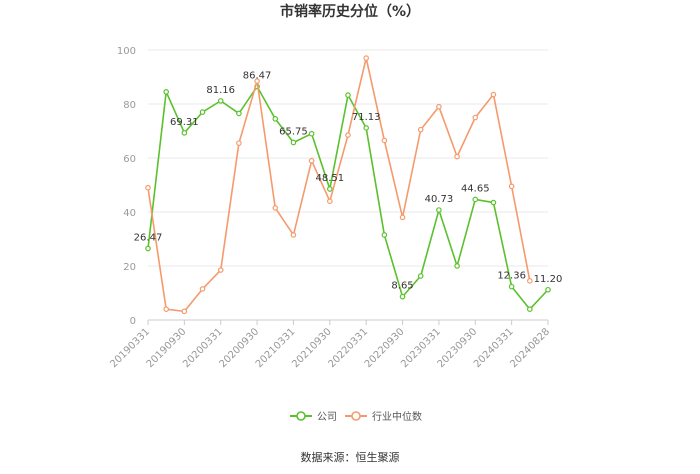  I want to click on data-label: 65.75, so click(293, 131).